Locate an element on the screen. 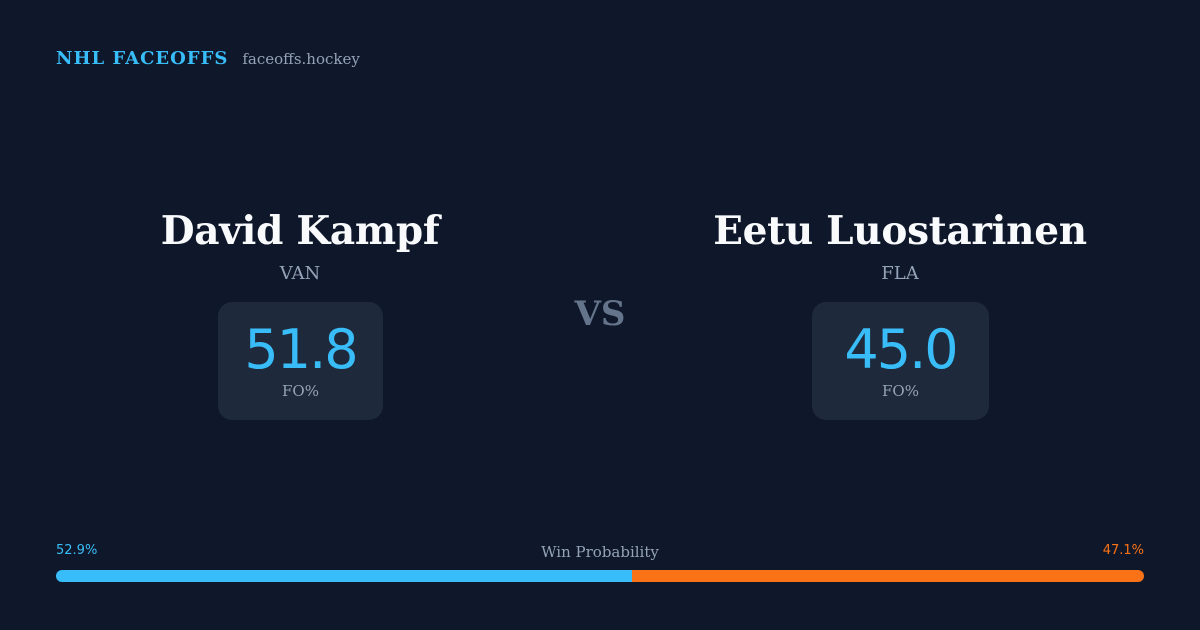  brand-title: NHL FACEOFFS is located at coordinates (142, 58).